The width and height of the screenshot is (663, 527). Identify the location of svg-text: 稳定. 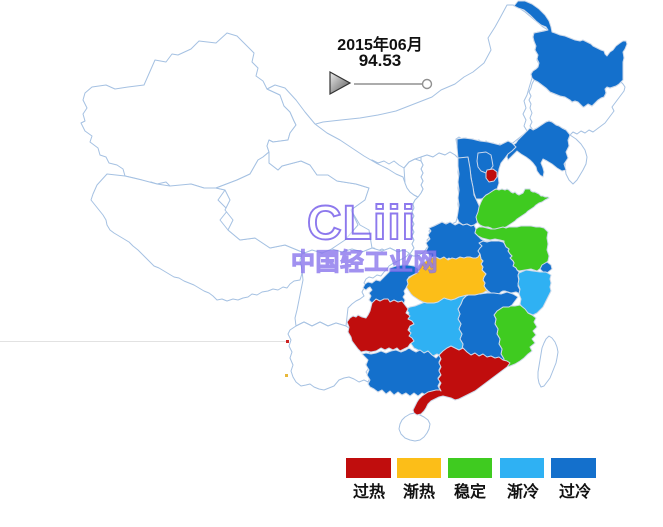
(470, 491).